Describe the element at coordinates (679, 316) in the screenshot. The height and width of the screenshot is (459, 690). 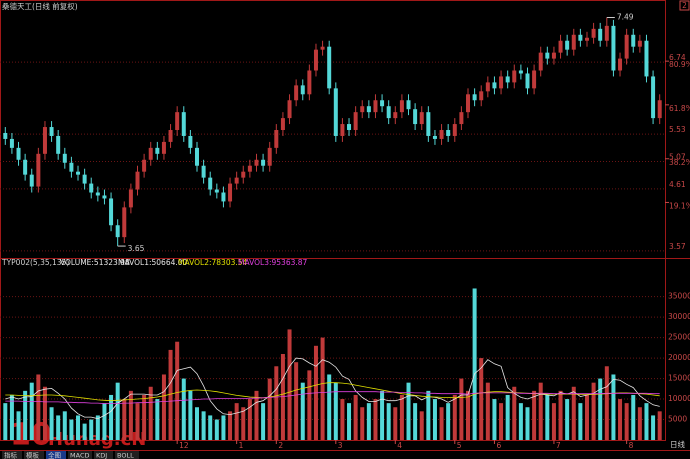
I see `y-tick-label: 30000` at that location.